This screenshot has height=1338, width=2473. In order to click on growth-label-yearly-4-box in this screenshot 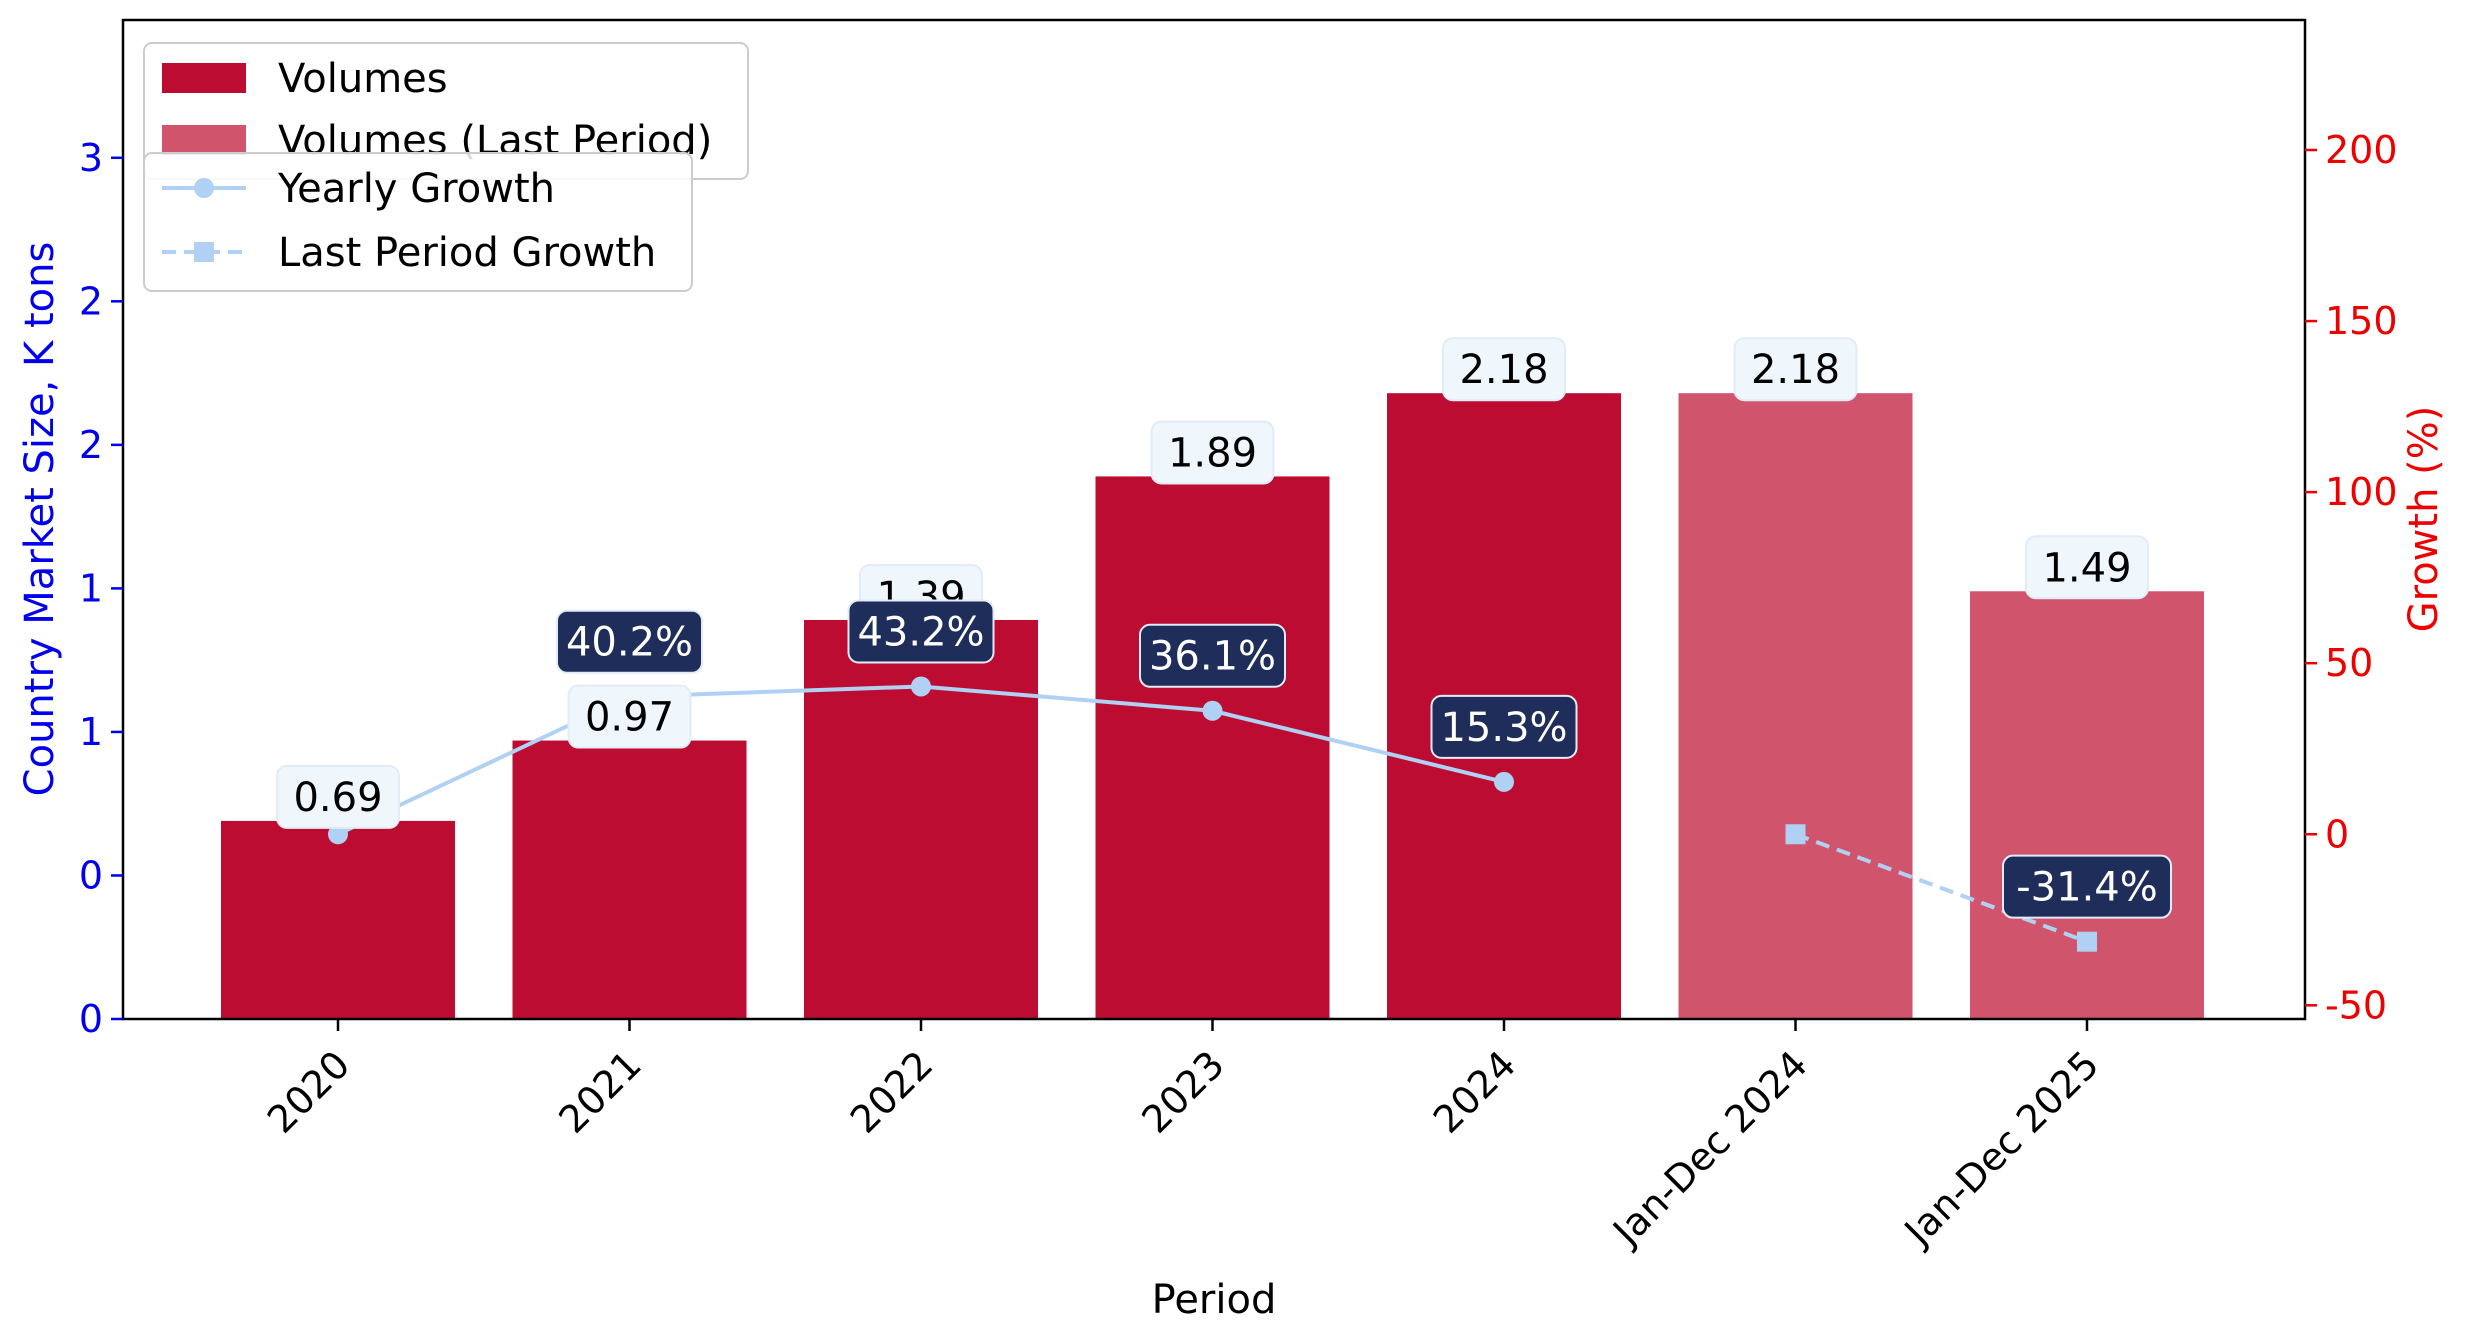, I will do `click(1504, 726)`.